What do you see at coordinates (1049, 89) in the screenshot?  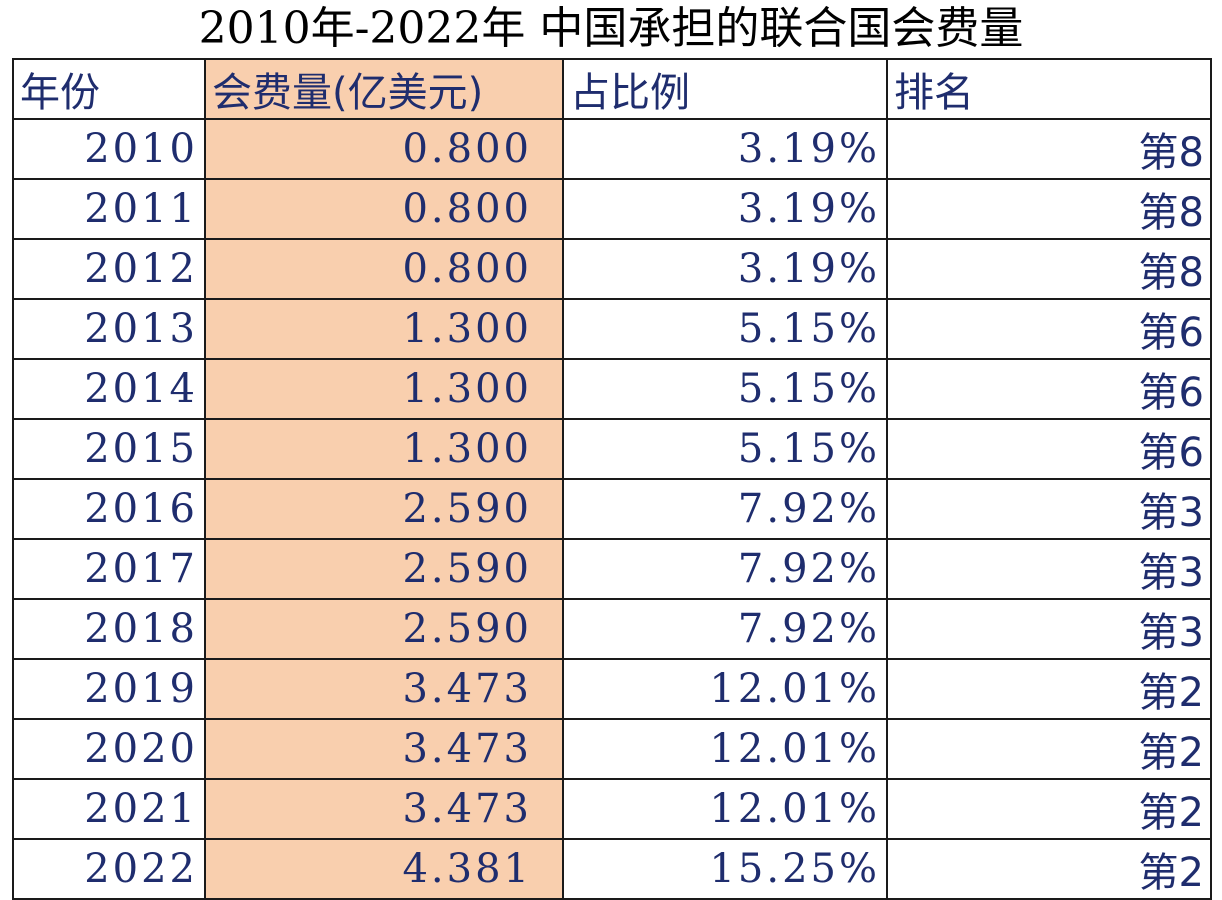 I see `header-rank: 排名` at bounding box center [1049, 89].